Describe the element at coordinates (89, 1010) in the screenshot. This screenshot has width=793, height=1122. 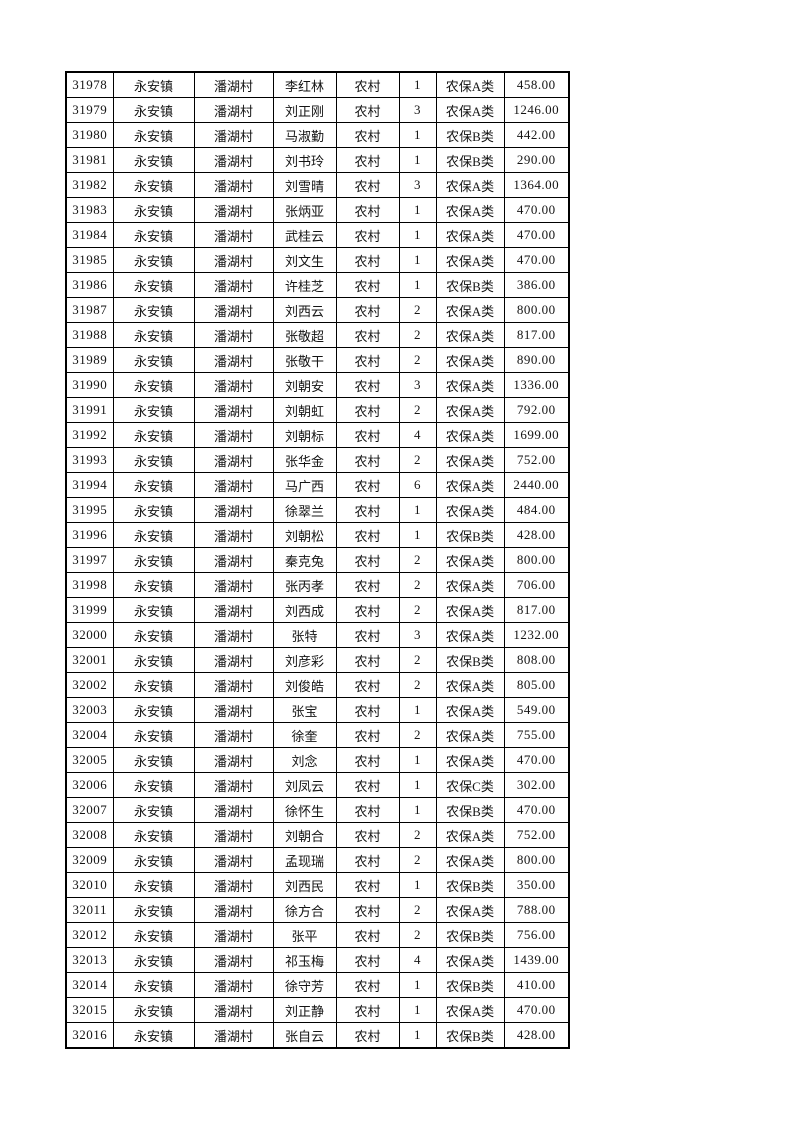
I see `record-id-cell: 32015` at that location.